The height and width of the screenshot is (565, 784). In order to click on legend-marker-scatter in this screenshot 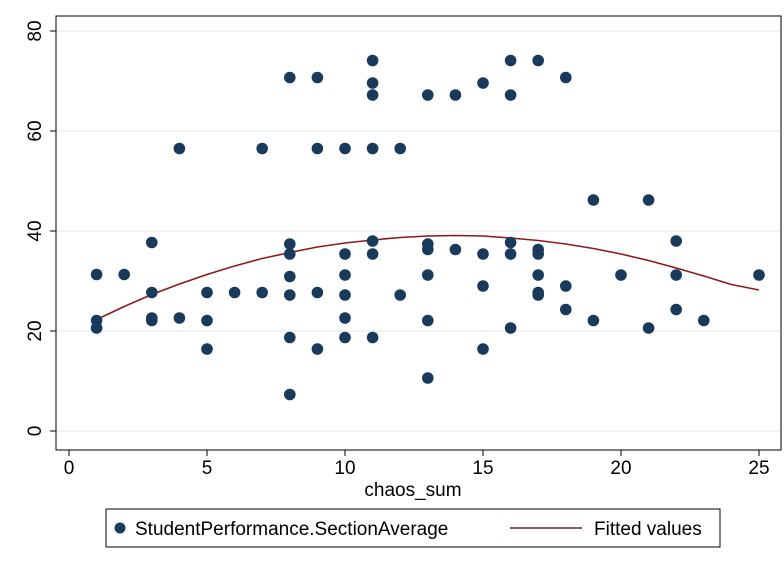, I will do `click(120, 528)`.